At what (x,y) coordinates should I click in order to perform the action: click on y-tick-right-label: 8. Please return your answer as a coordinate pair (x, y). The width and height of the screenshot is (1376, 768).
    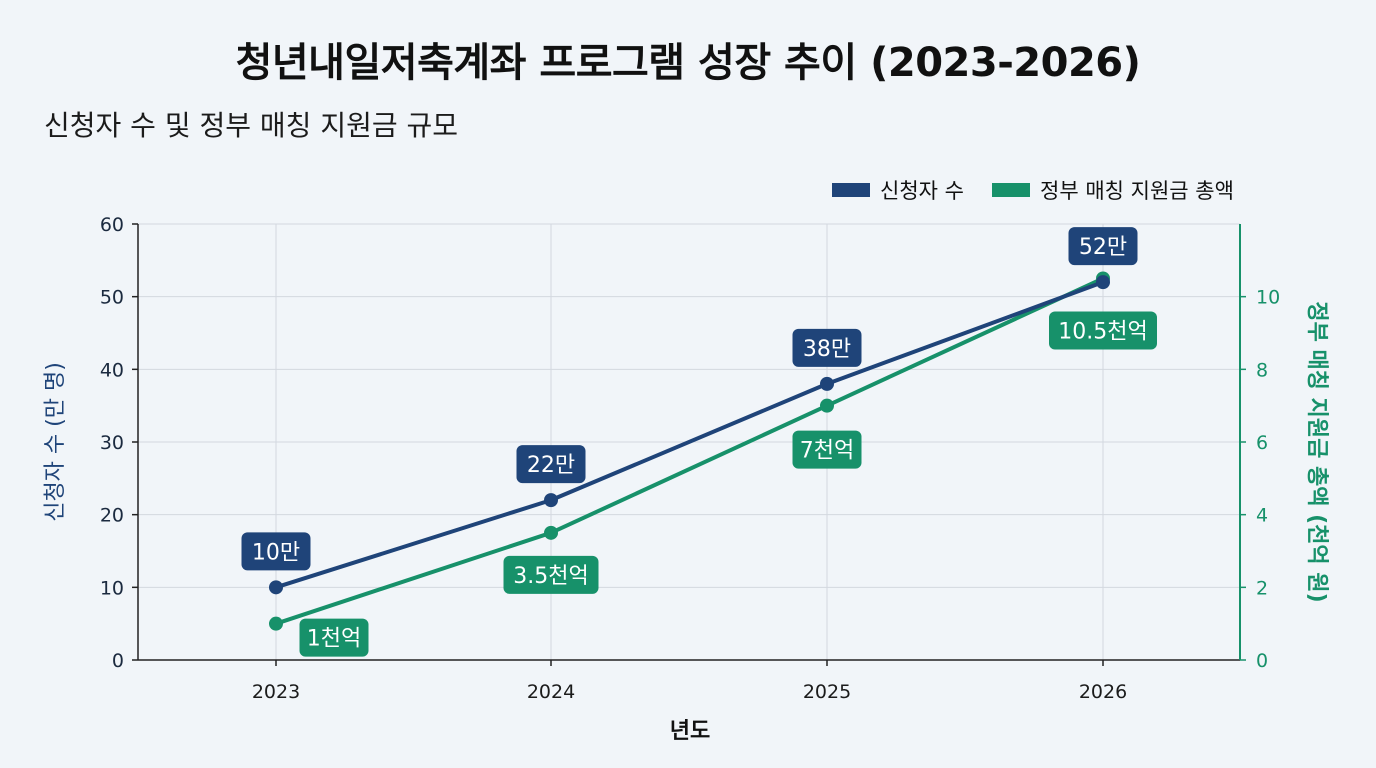
    Looking at the image, I should click on (1262, 370).